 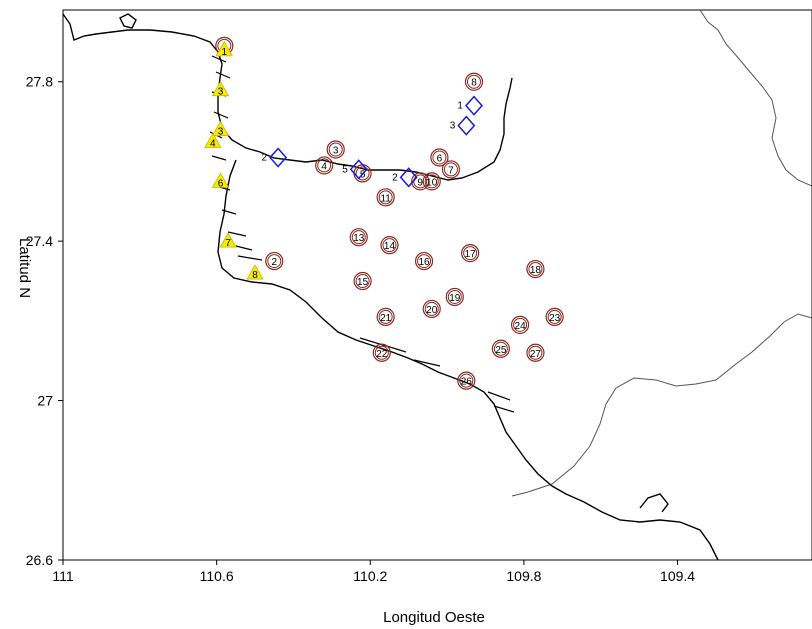 I want to click on circle-station: 19, so click(x=454, y=297).